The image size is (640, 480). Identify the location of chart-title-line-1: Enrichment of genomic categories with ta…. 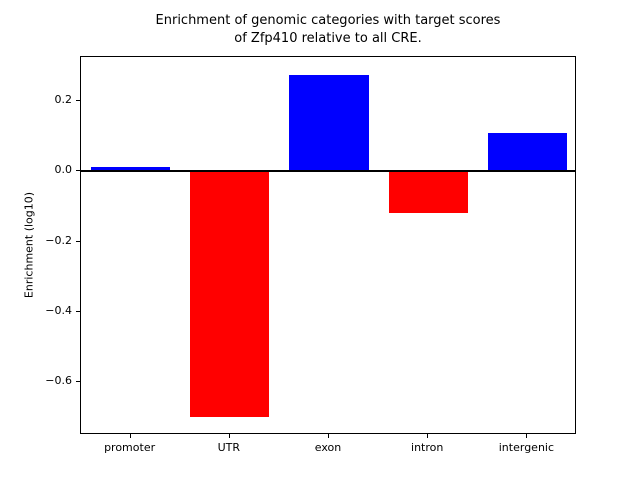
(328, 20).